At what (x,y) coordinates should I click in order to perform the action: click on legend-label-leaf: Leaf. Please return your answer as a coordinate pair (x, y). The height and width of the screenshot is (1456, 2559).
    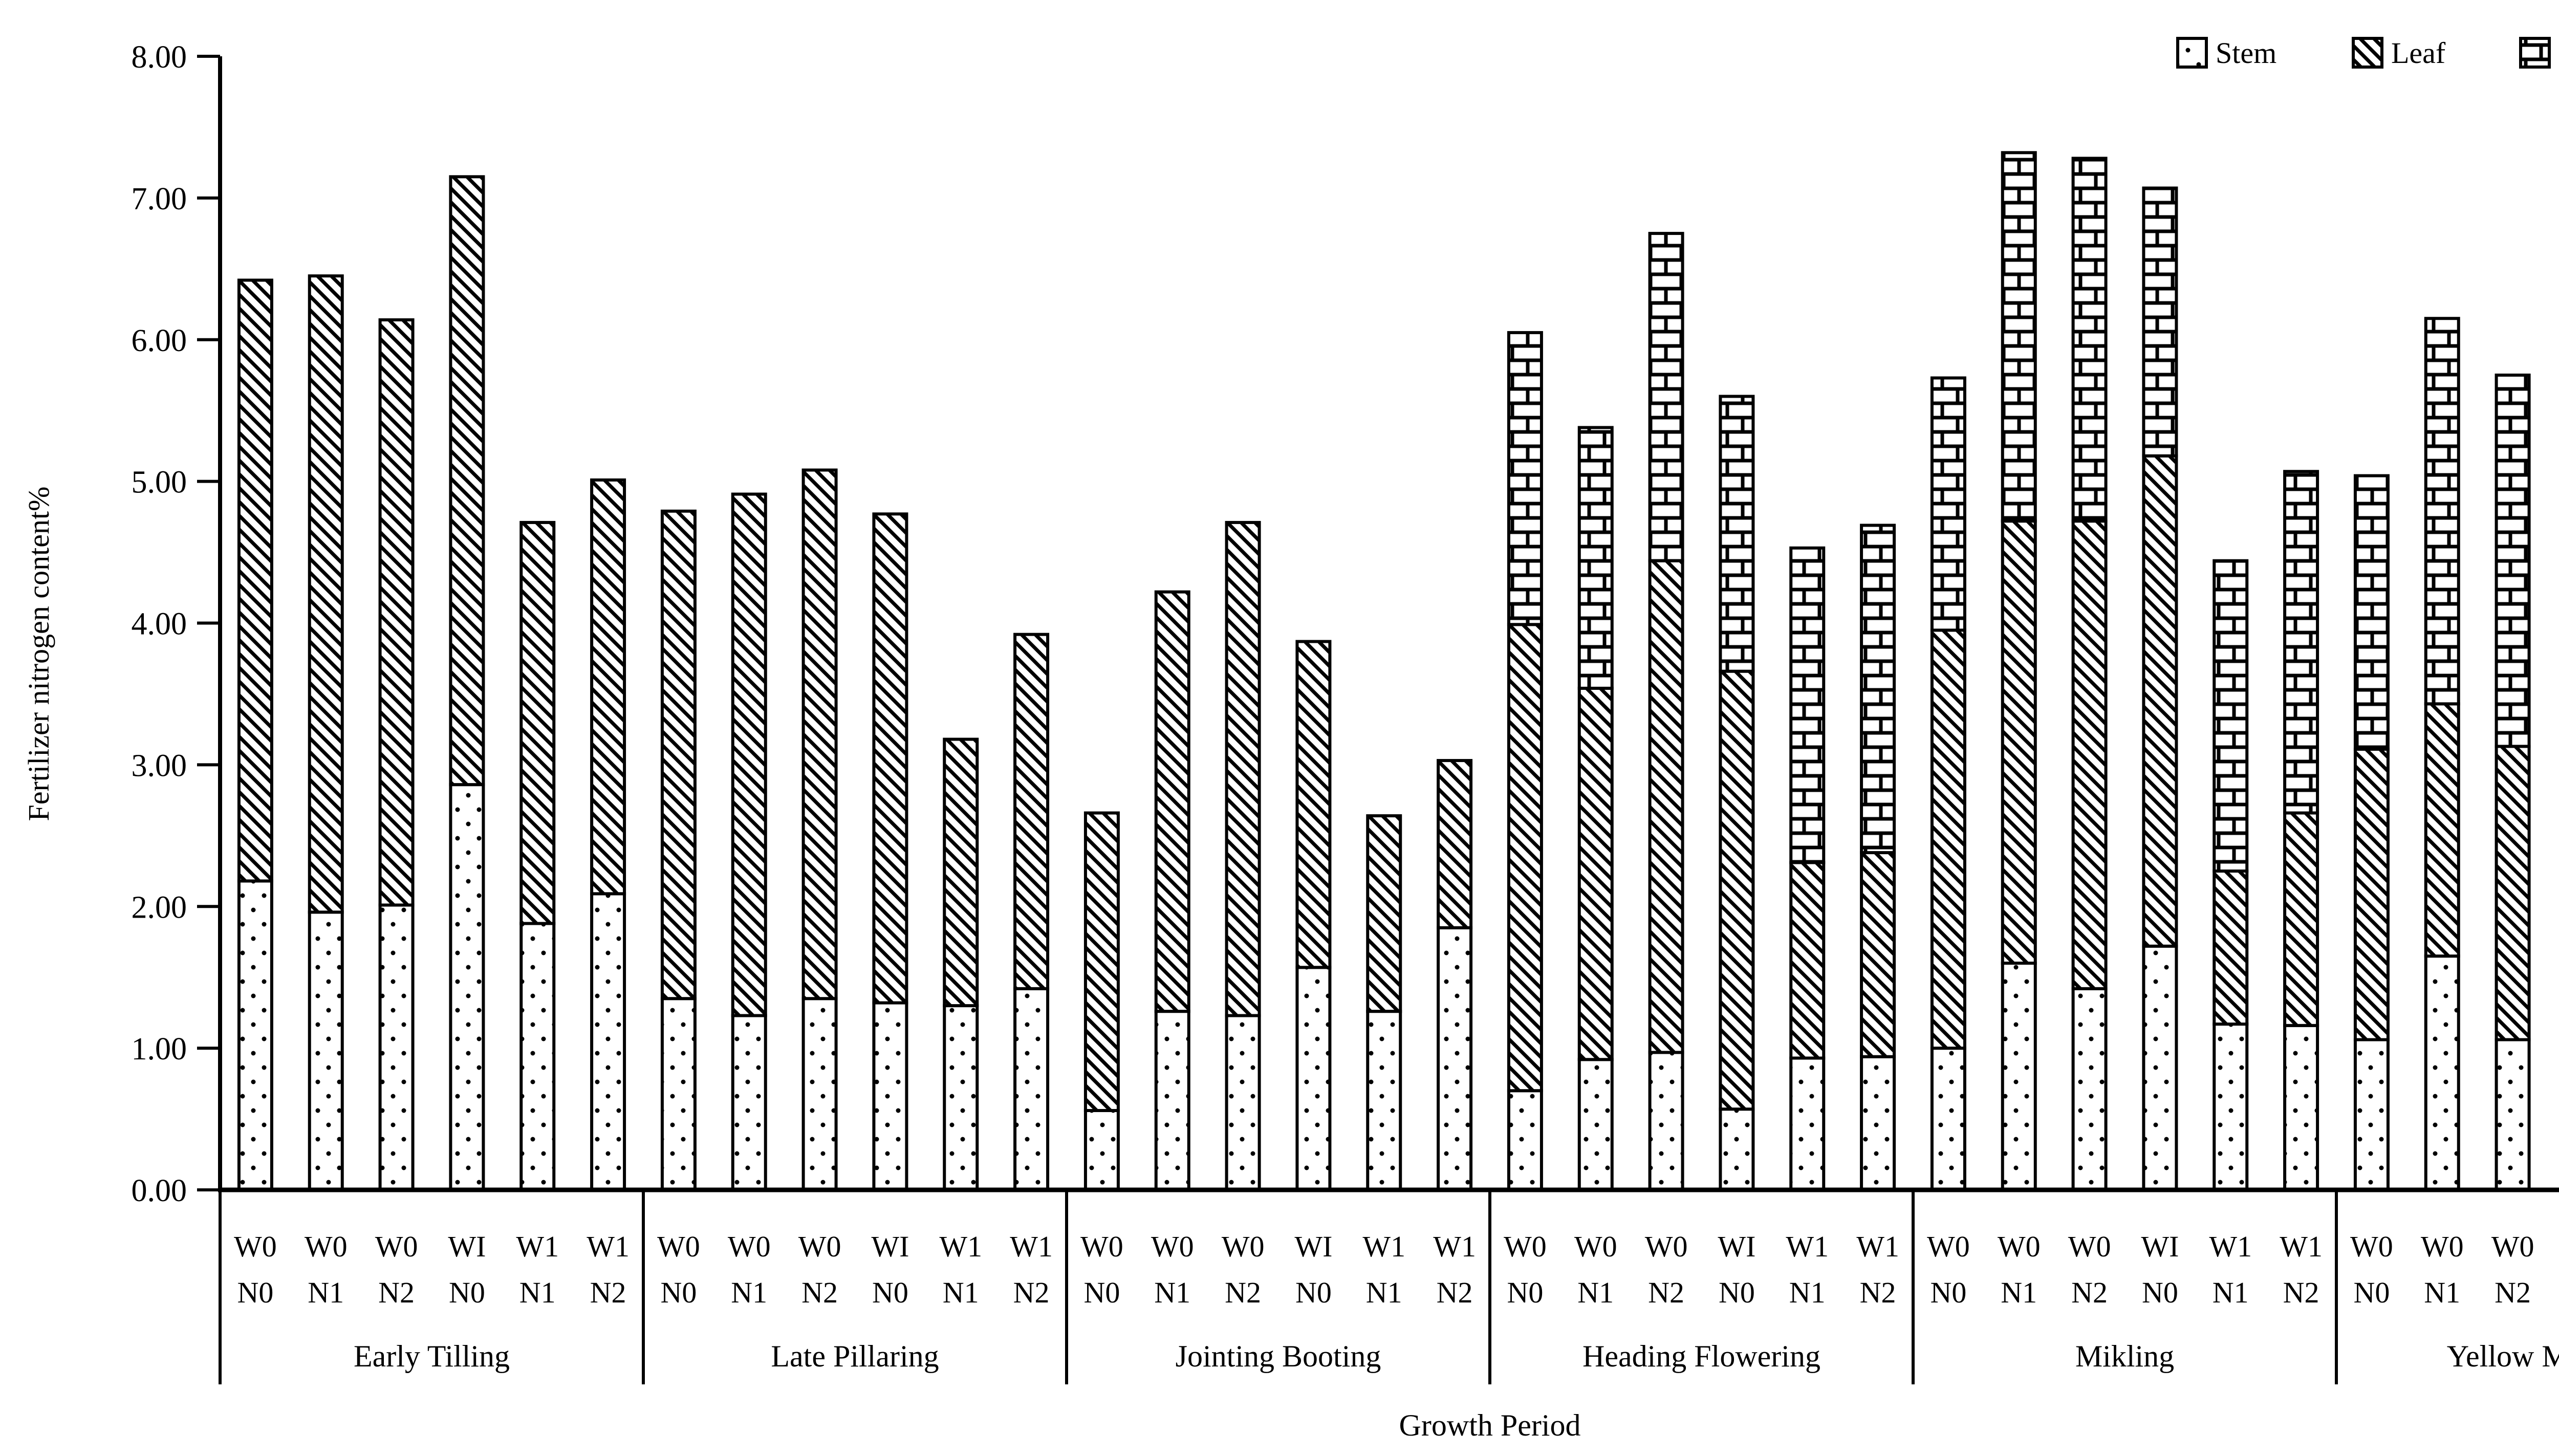
    Looking at the image, I should click on (2418, 53).